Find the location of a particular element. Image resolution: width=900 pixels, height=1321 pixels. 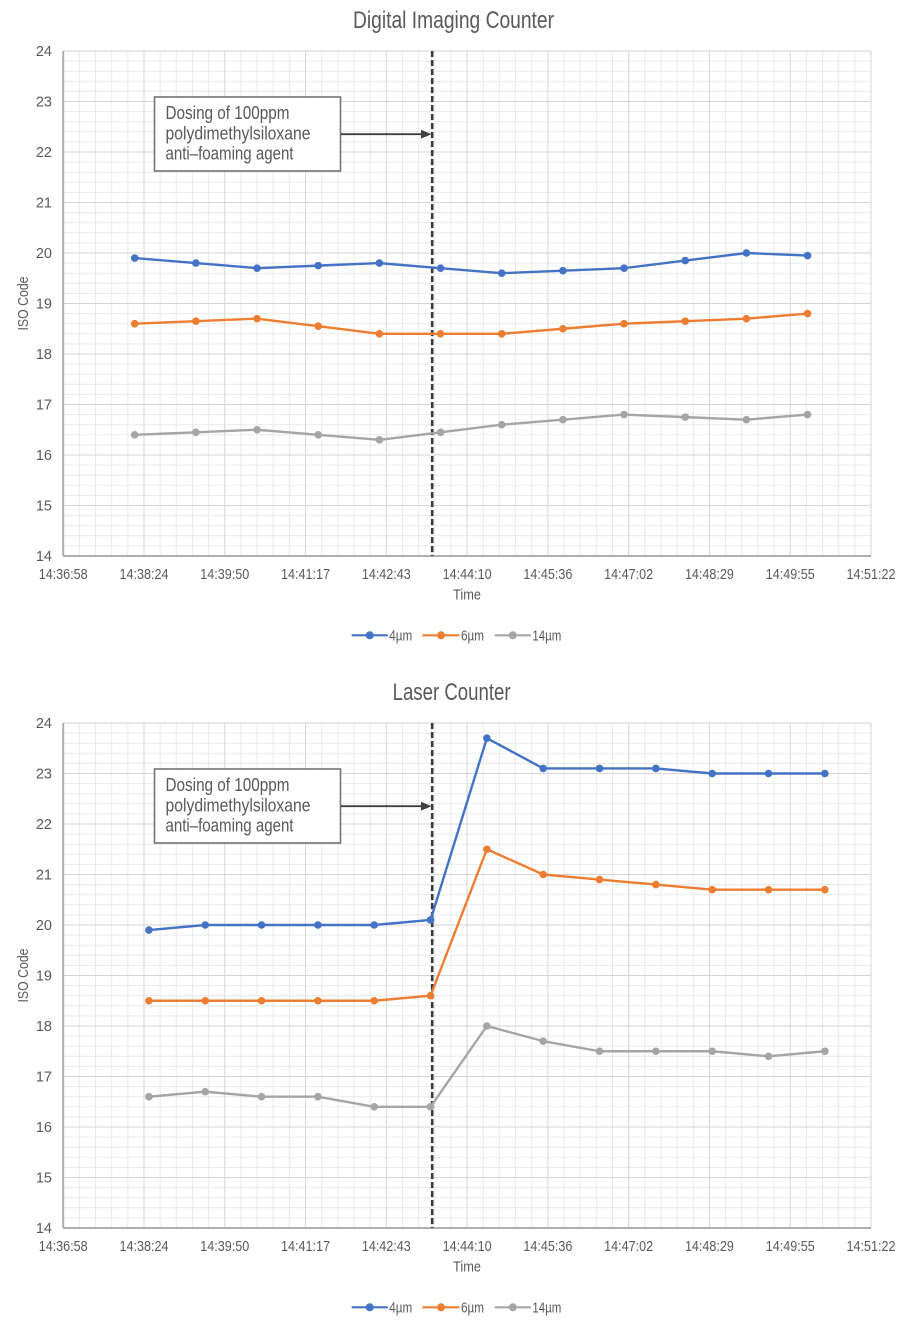

svg-text: Digital Imaging Counter is located at coordinates (453, 20).